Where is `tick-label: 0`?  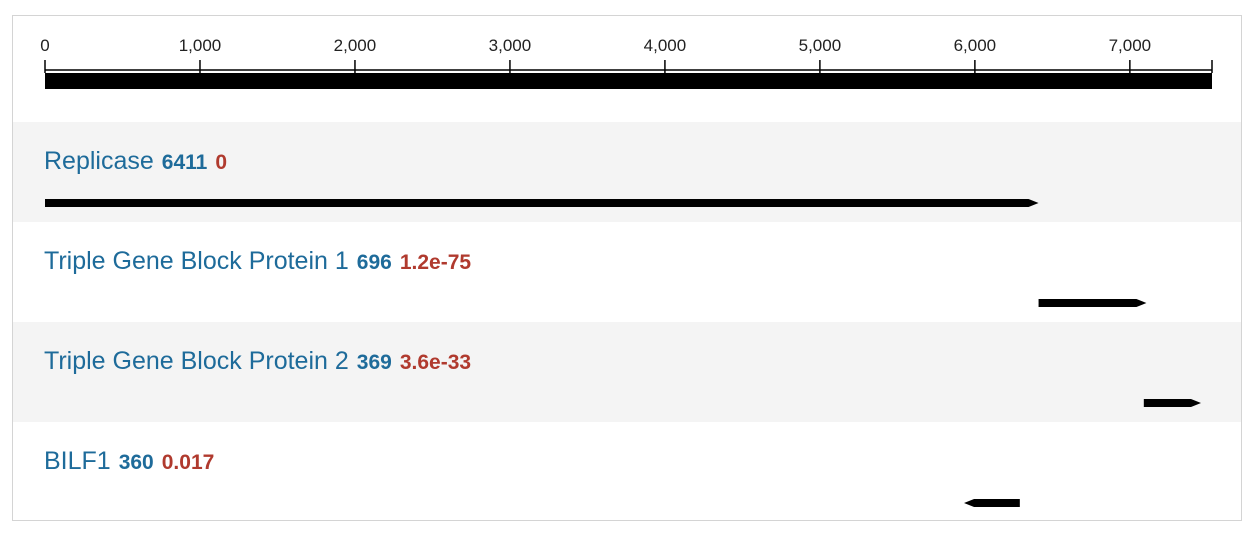 tick-label: 0 is located at coordinates (44, 45).